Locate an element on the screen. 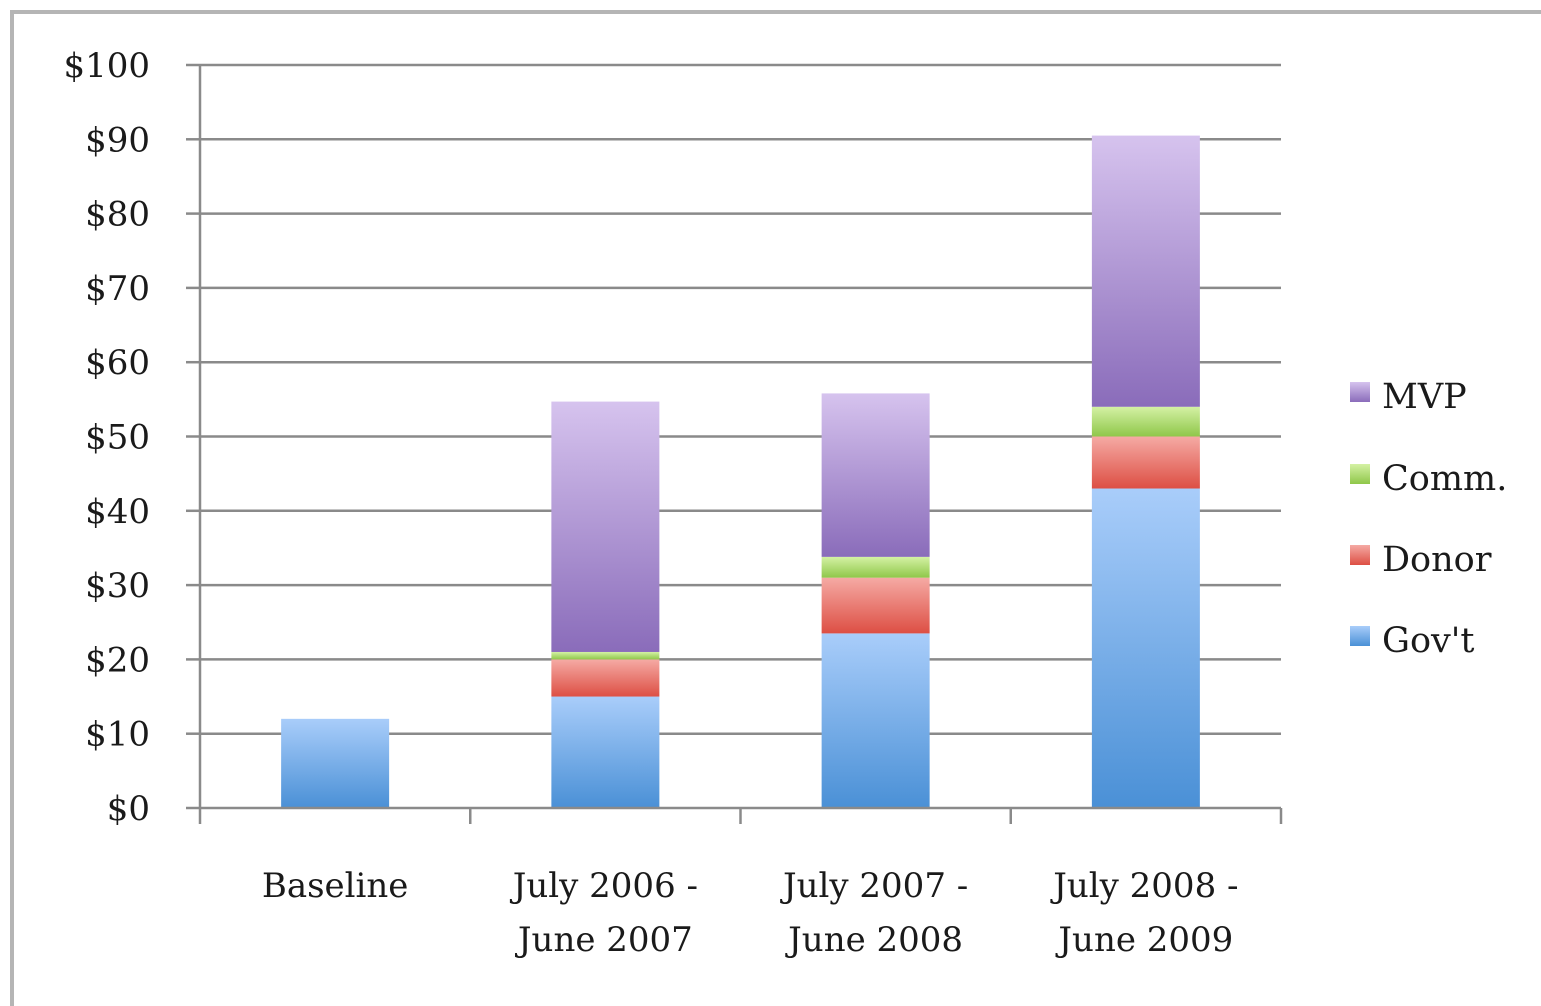 The image size is (1541, 1006). legend-label: Comm. is located at coordinates (1444, 479).